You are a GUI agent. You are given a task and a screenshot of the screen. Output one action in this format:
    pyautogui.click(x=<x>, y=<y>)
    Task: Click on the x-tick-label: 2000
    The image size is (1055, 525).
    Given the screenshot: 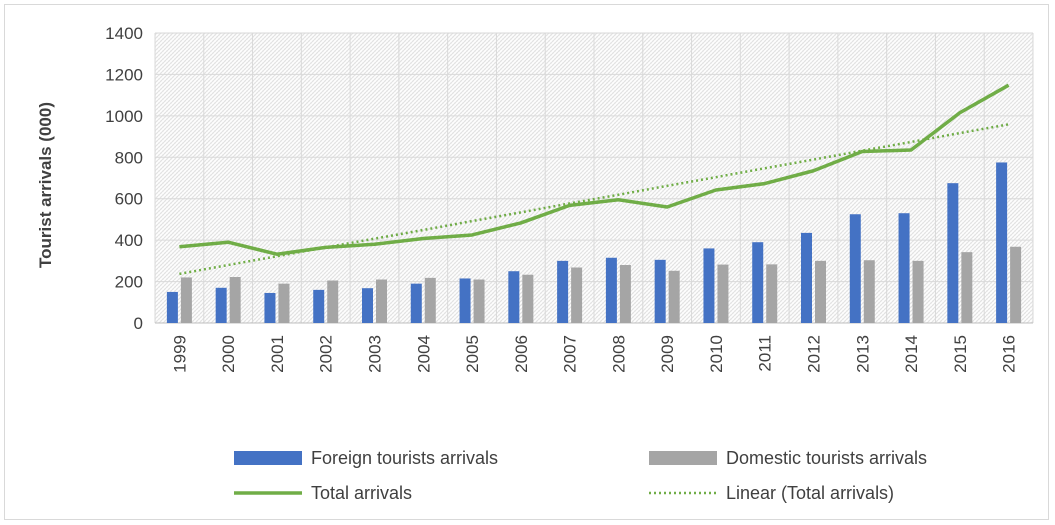 What is the action you would take?
    pyautogui.click(x=228, y=354)
    